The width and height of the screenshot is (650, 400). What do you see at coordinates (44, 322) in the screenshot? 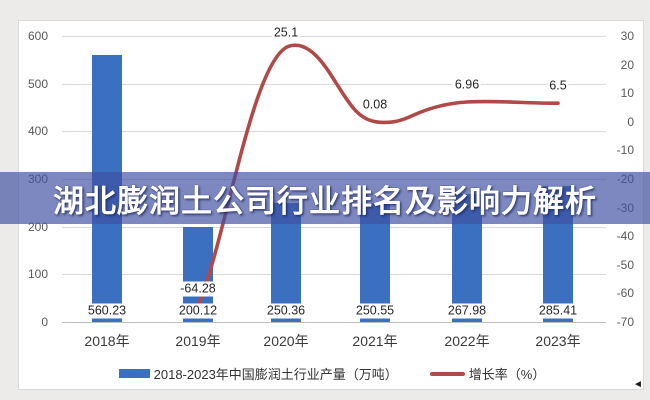
I see `left-axis-tick-0: 0` at bounding box center [44, 322].